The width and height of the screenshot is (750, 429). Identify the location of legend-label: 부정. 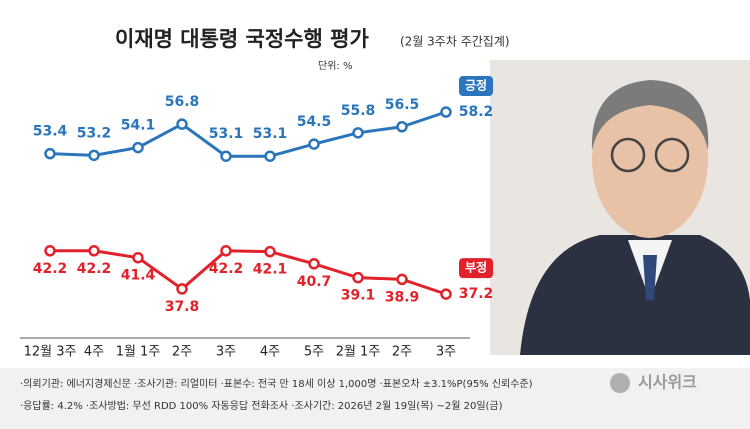
(476, 267).